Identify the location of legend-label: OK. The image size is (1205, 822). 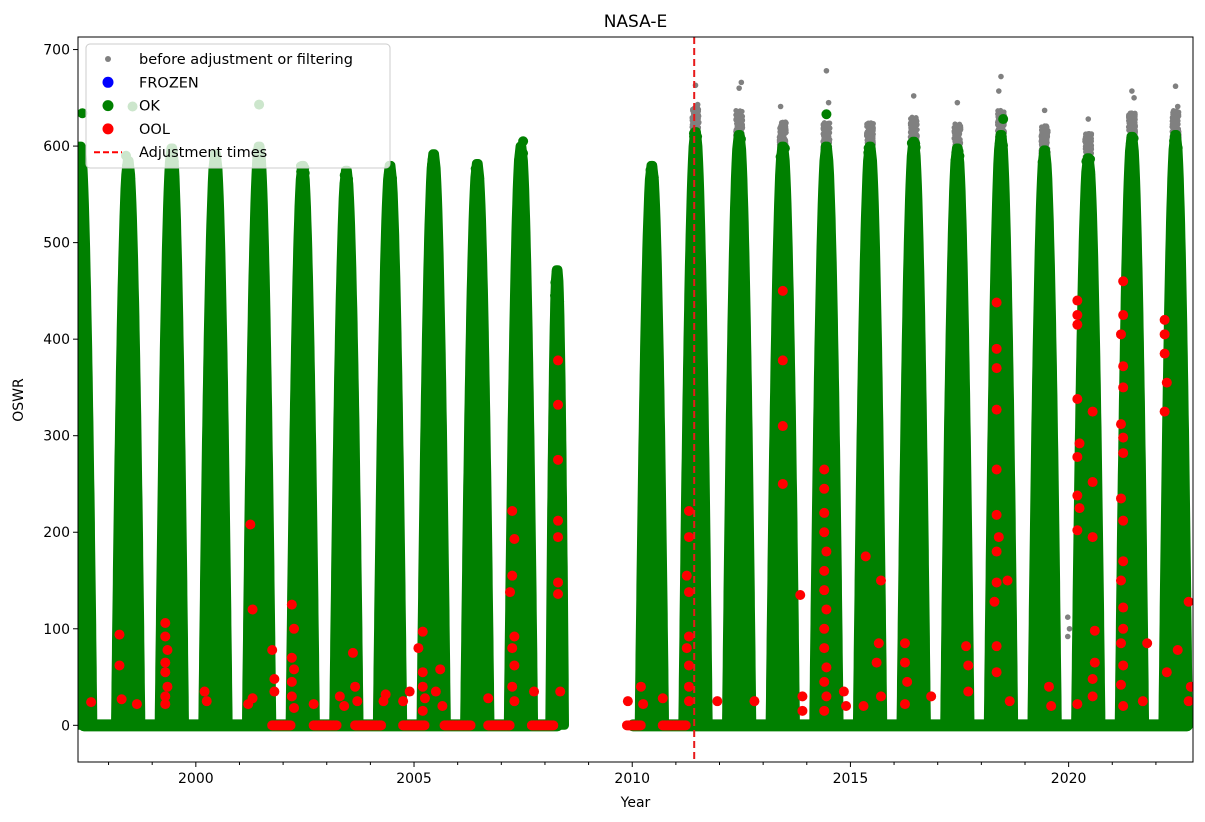
(149, 107).